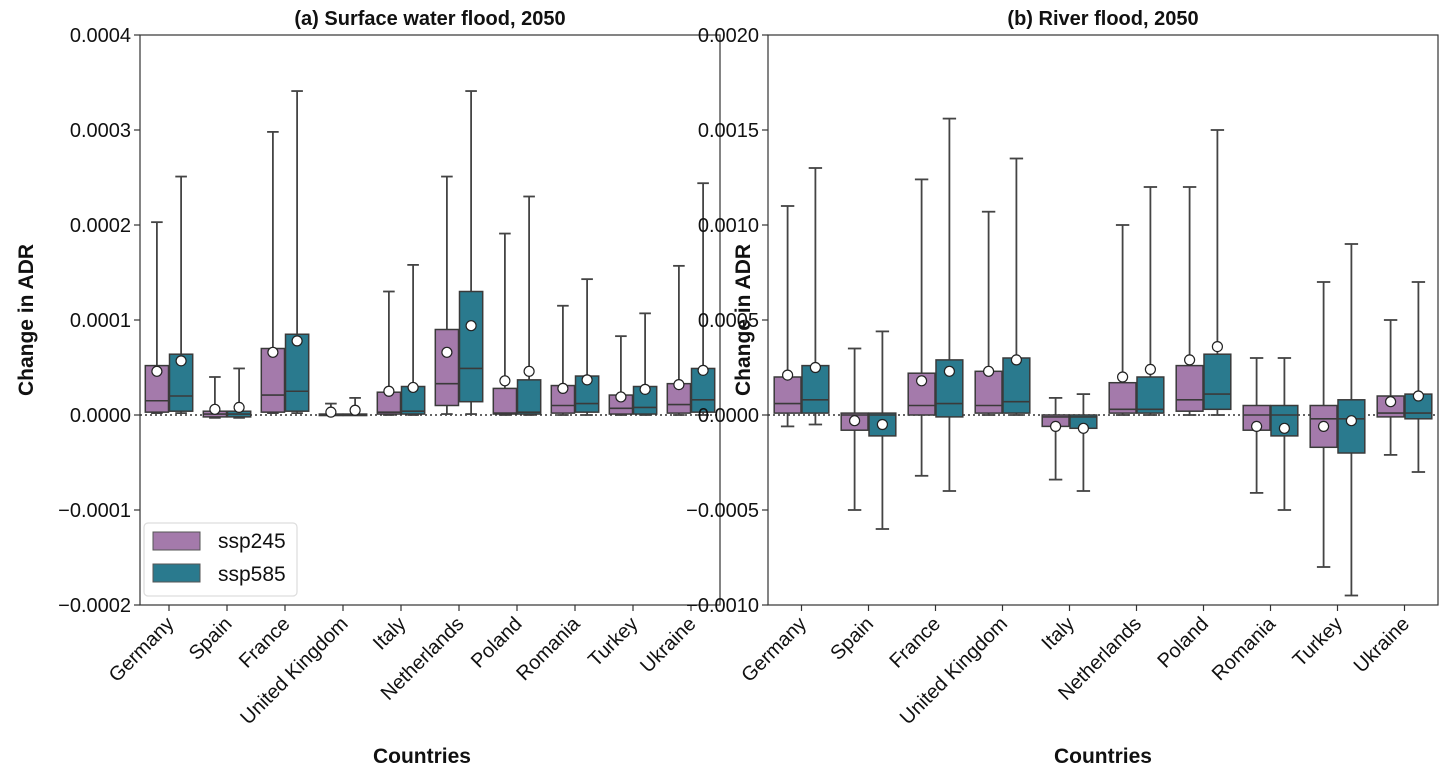  Describe the element at coordinates (722, 606) in the screenshot. I see `ytick-label: −0.0010` at that location.